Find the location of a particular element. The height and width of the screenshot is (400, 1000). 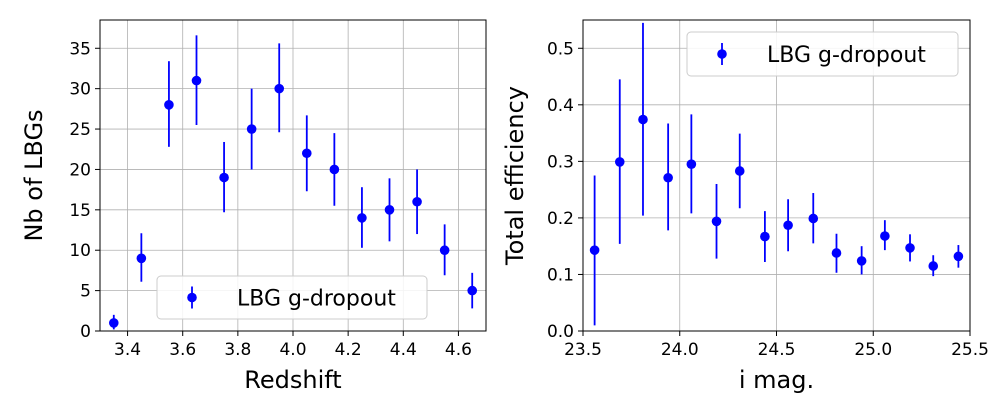

y-tick-label: 20 is located at coordinates (80, 170).